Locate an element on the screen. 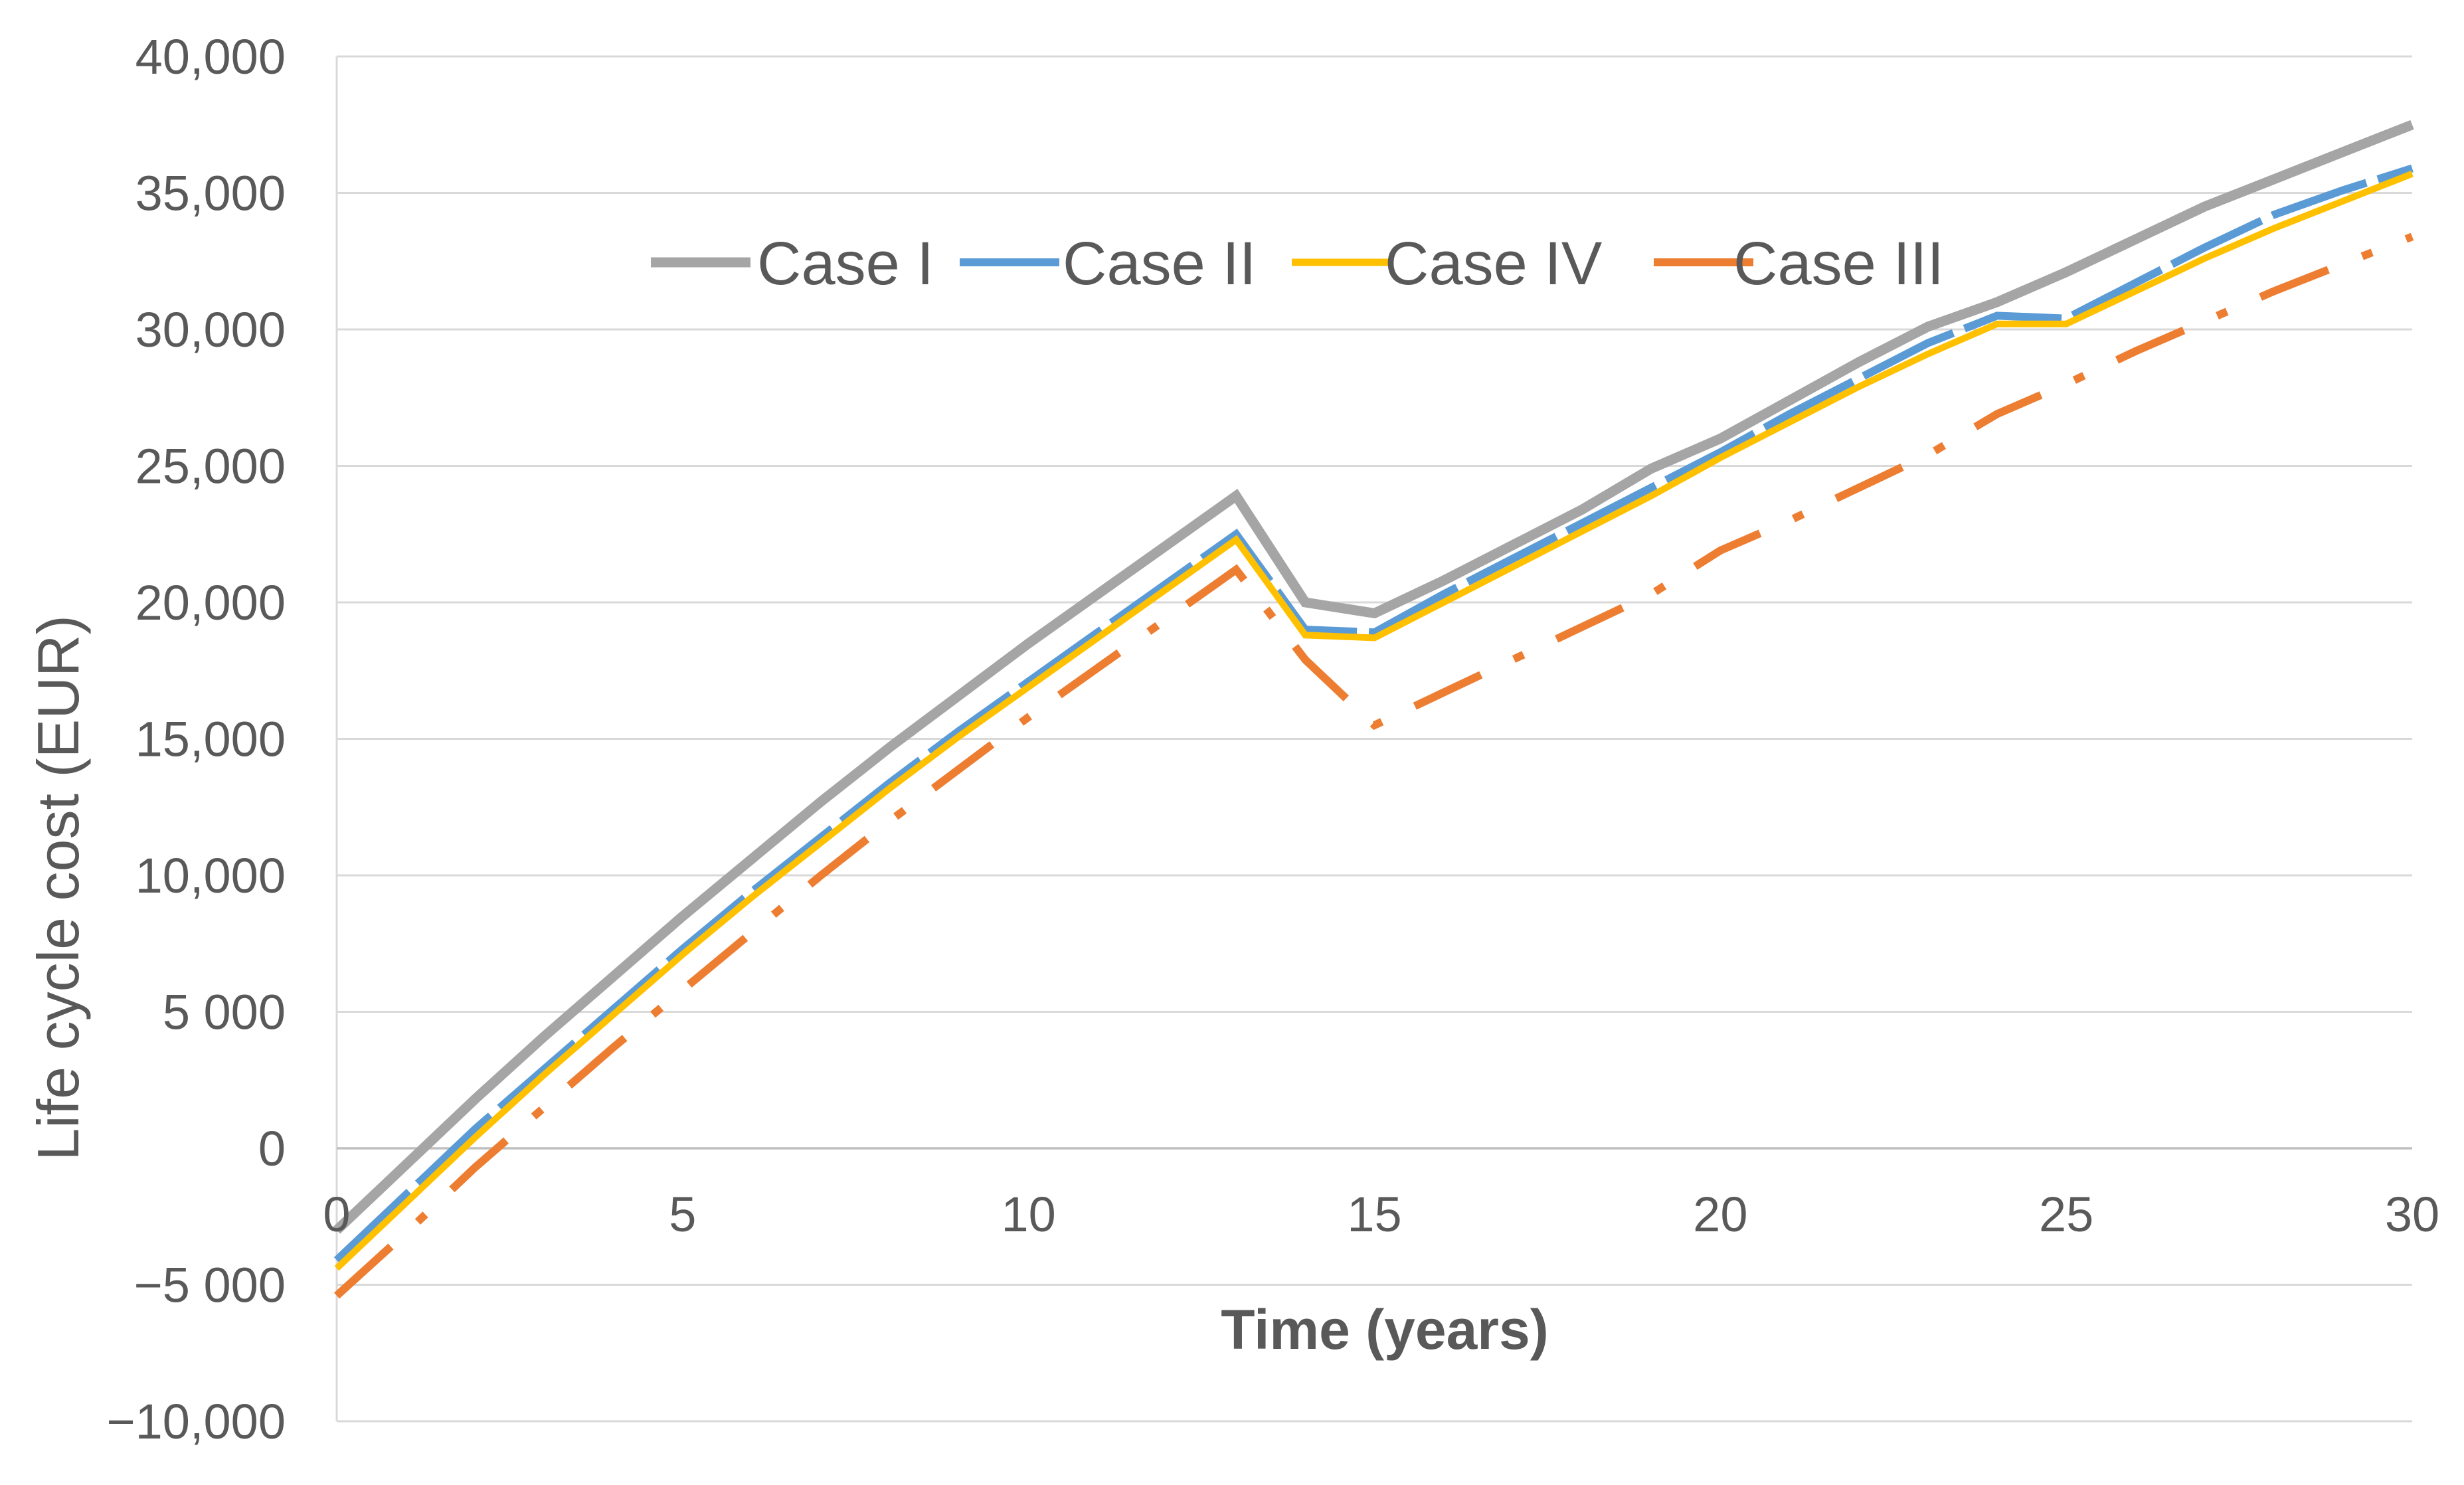 The height and width of the screenshot is (1485, 2464). legend-label: Case II is located at coordinates (1159, 264).